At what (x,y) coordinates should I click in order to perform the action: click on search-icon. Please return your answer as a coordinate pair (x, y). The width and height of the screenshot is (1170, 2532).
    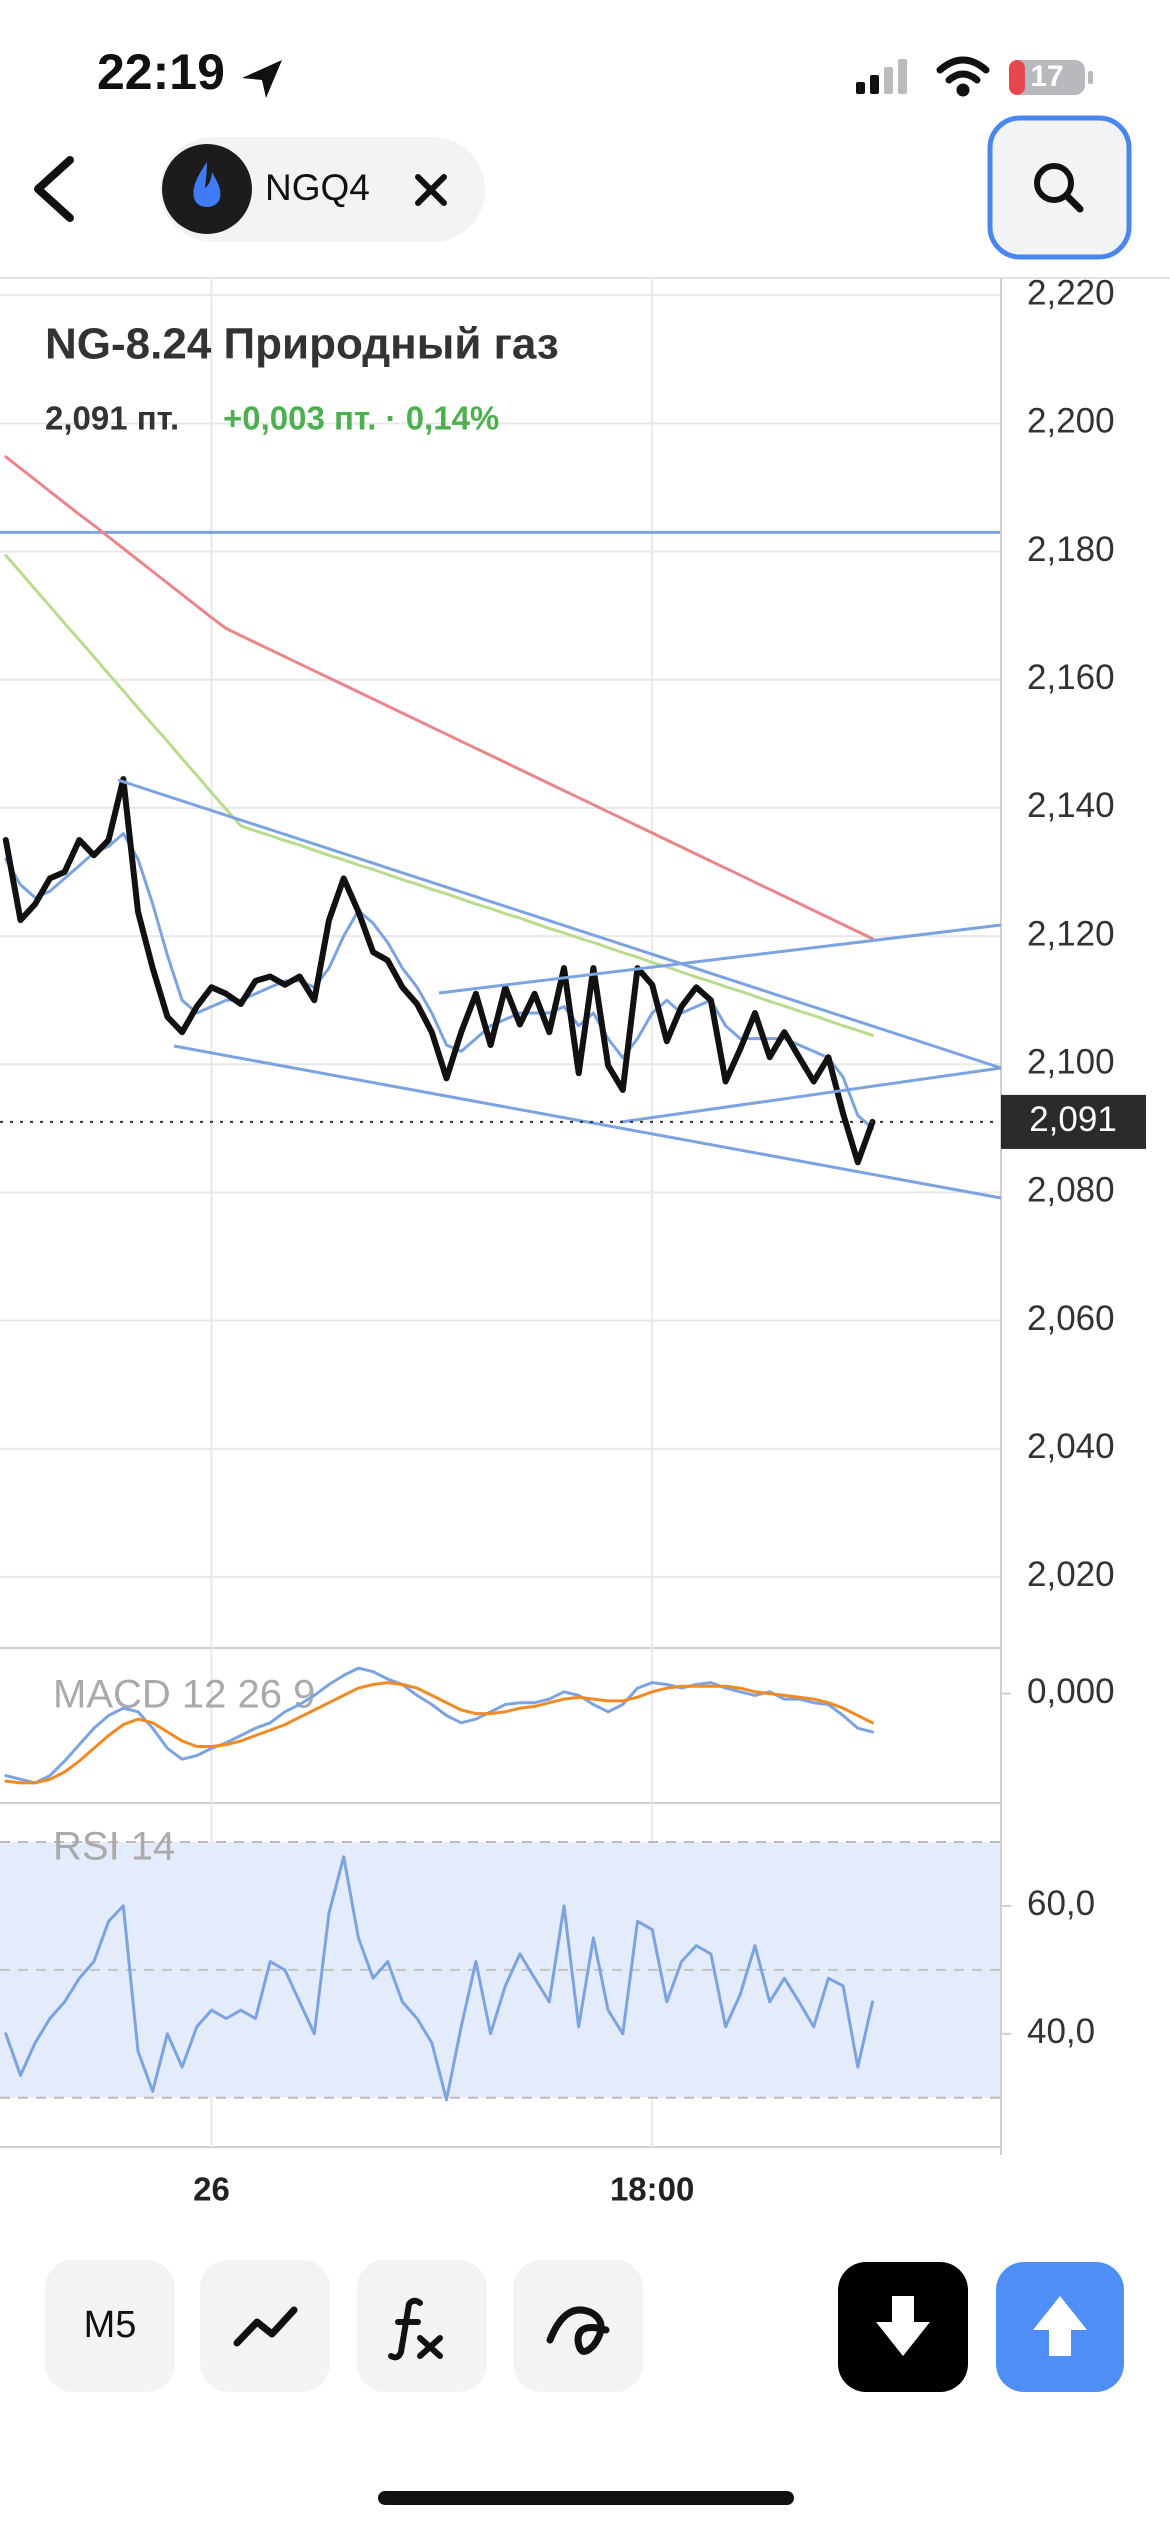
    Looking at the image, I should click on (1054, 183).